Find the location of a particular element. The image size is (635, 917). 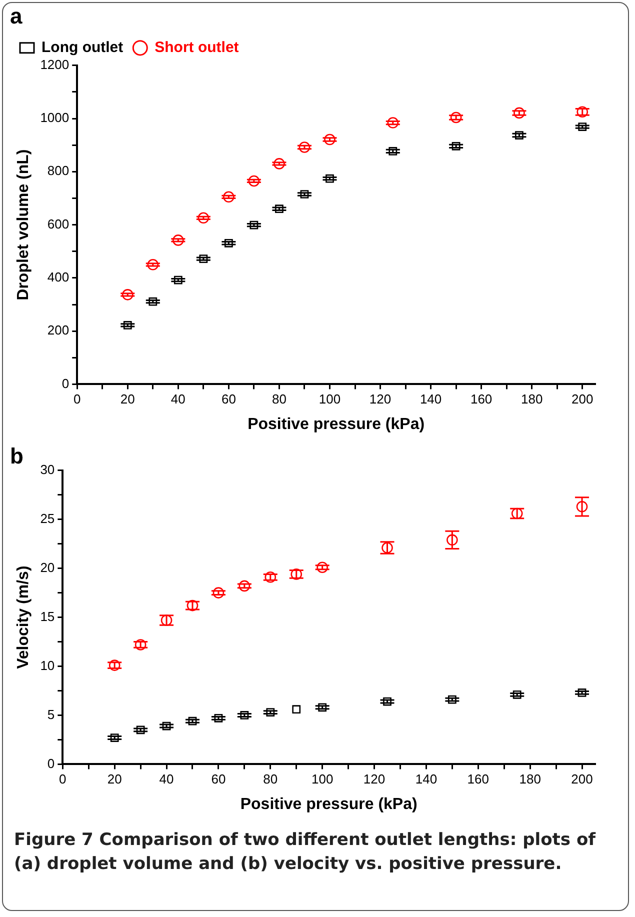

y-tick-label: 1200 is located at coordinates (55, 64).